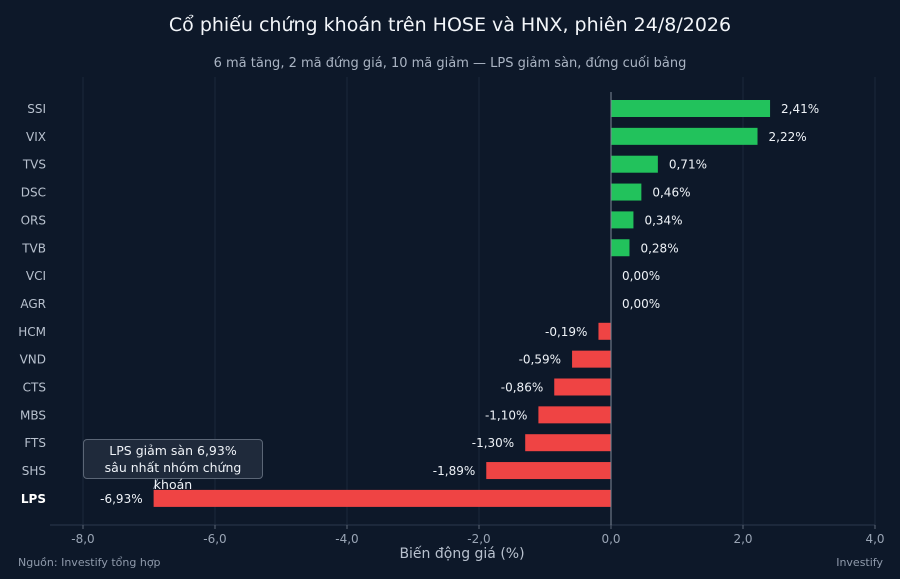 This screenshot has height=579, width=900. I want to click on value-label: 0,46%, so click(671, 193).